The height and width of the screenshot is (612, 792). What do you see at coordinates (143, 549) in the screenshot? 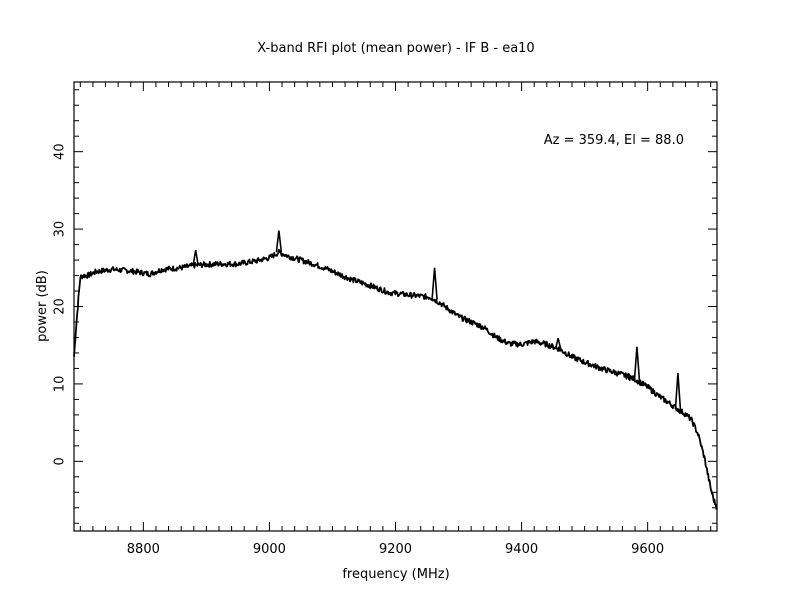
I see `x-tick-label: 8800` at bounding box center [143, 549].